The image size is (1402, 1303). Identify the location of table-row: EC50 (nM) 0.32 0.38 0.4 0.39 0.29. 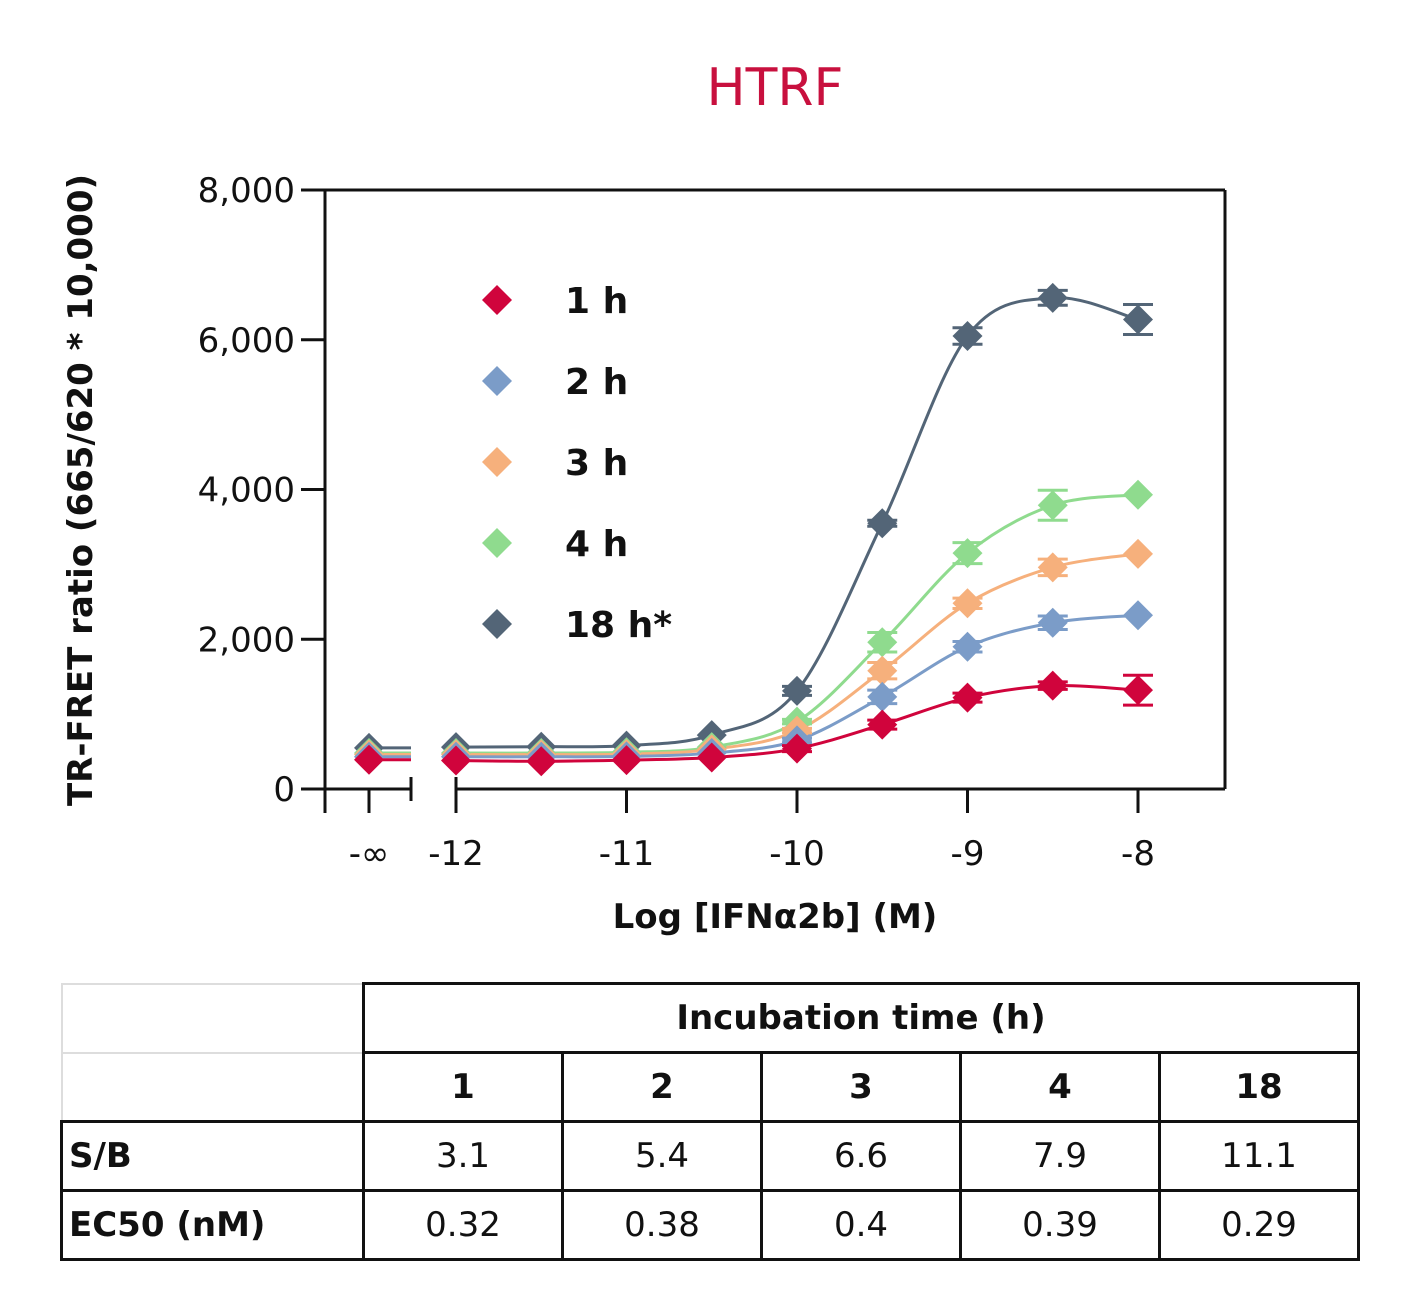
(710, 1225).